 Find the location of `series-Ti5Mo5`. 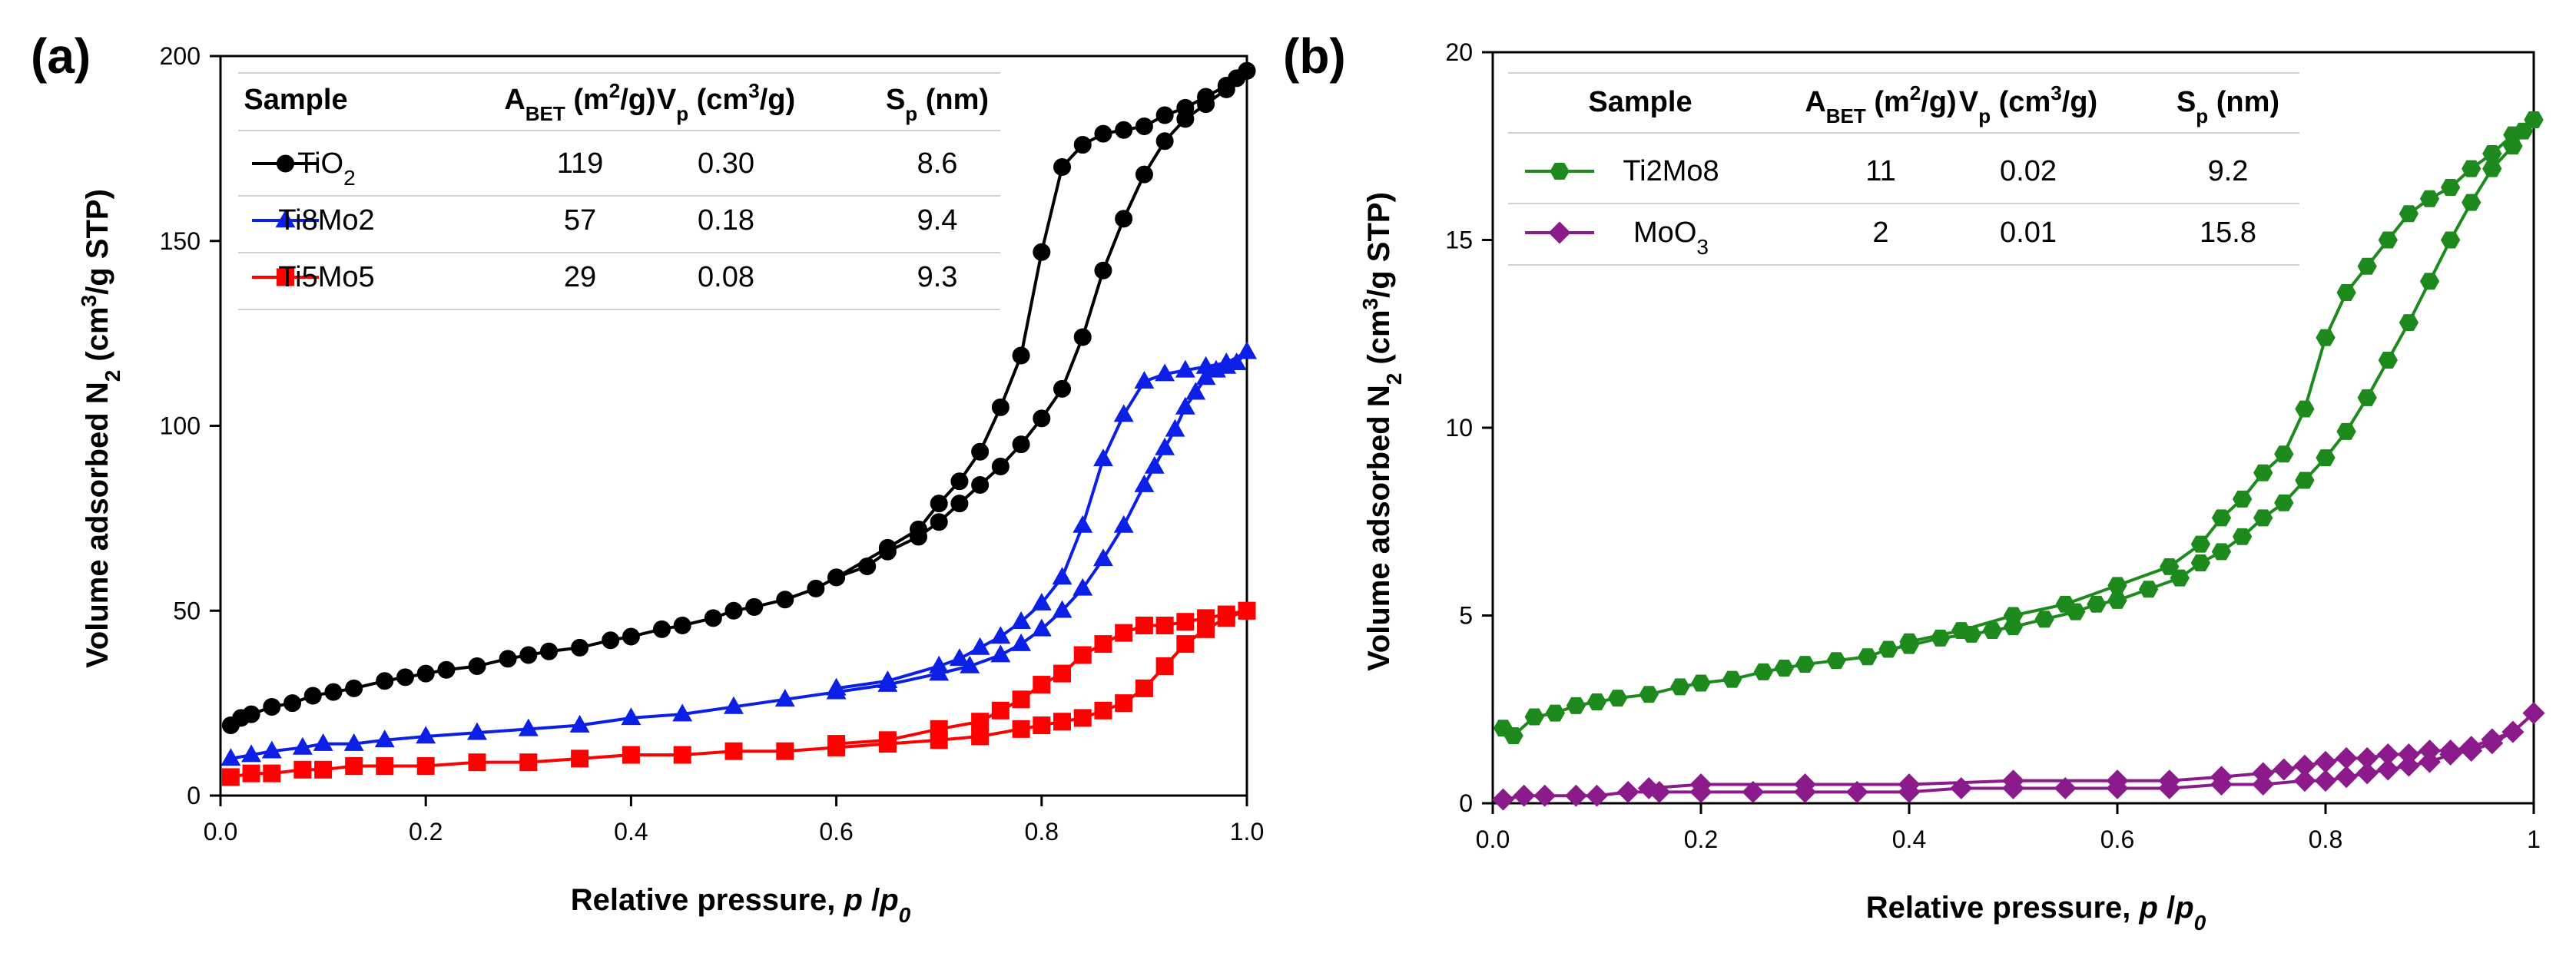

series-Ti5Mo5 is located at coordinates (738, 693).